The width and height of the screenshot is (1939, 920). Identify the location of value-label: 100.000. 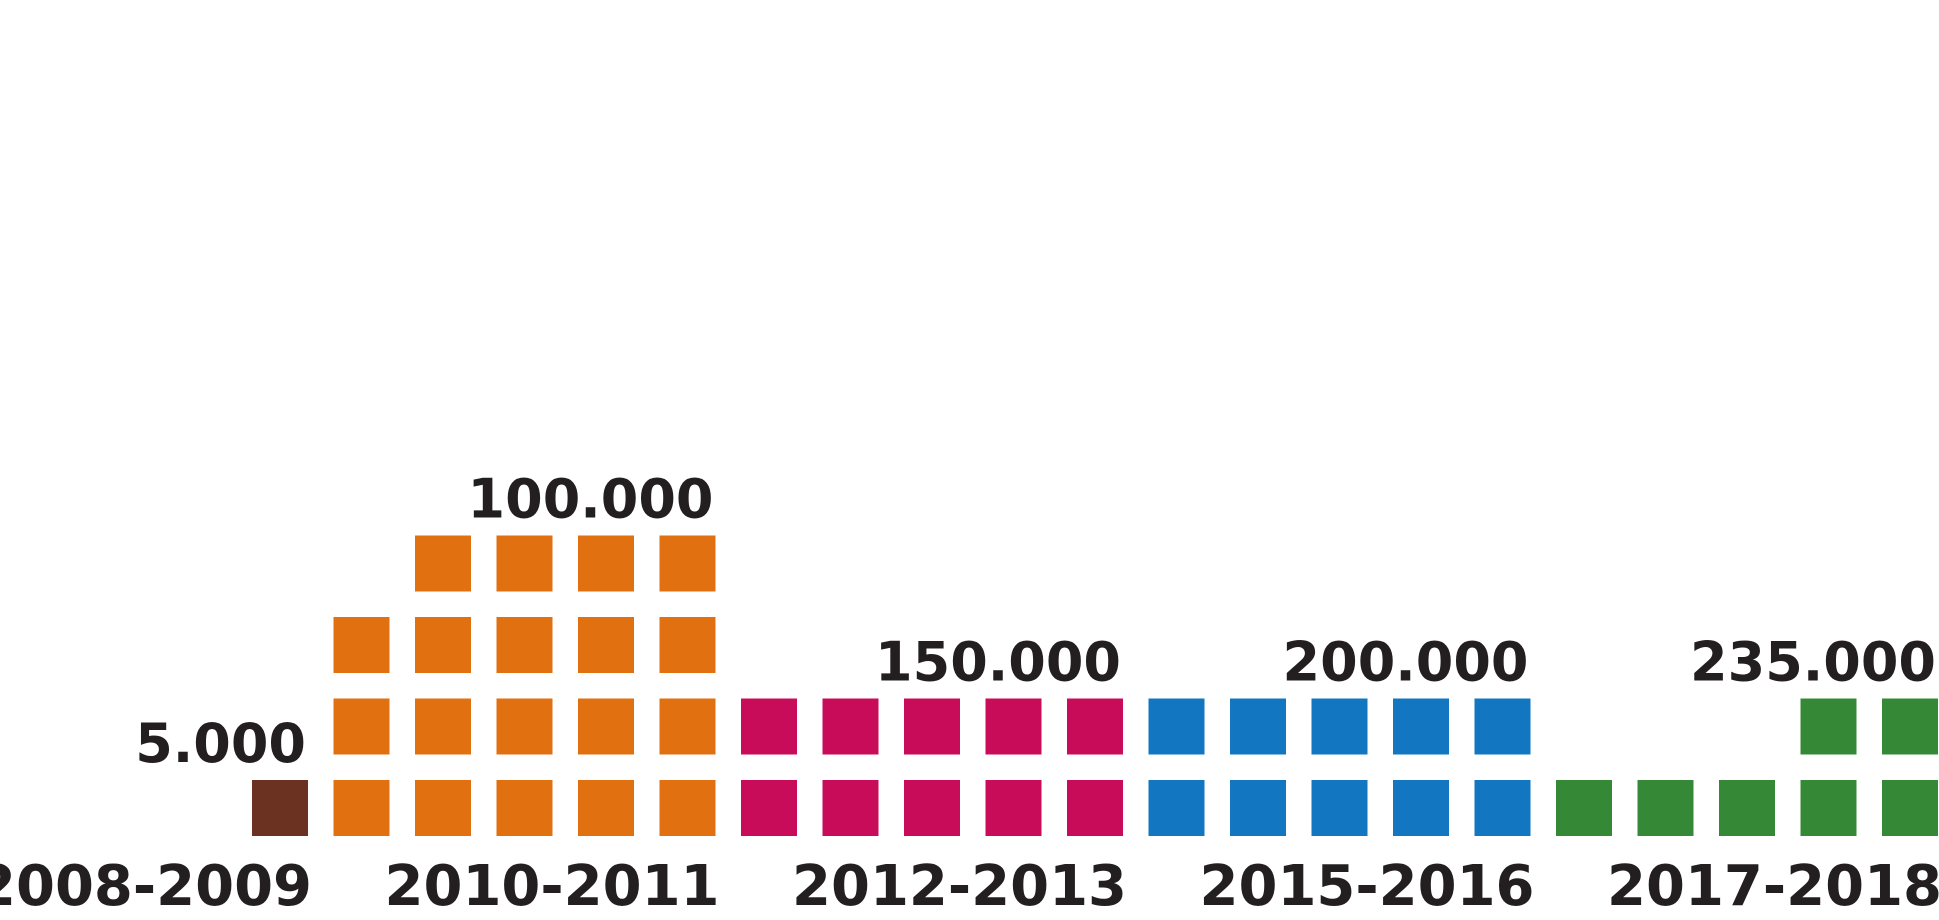
(591, 499).